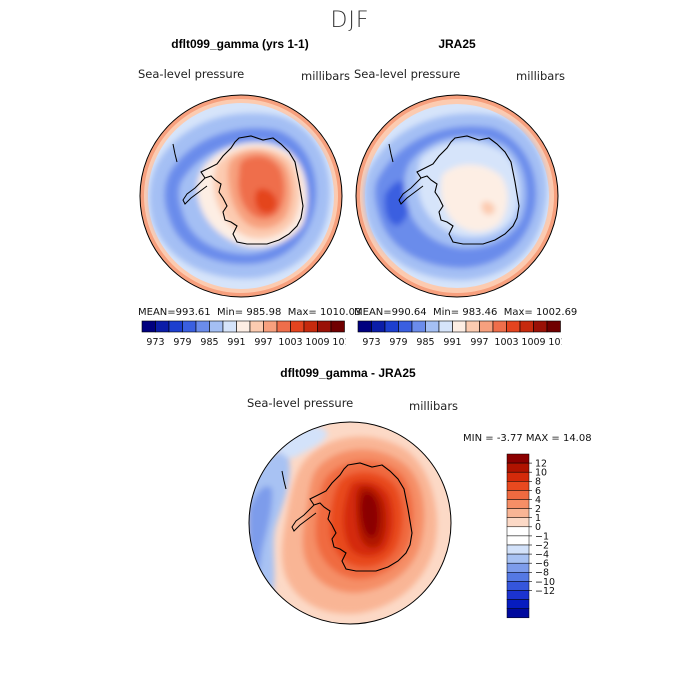 The image size is (700, 700). I want to click on panel3-min-label: MIN =, so click(478, 438).